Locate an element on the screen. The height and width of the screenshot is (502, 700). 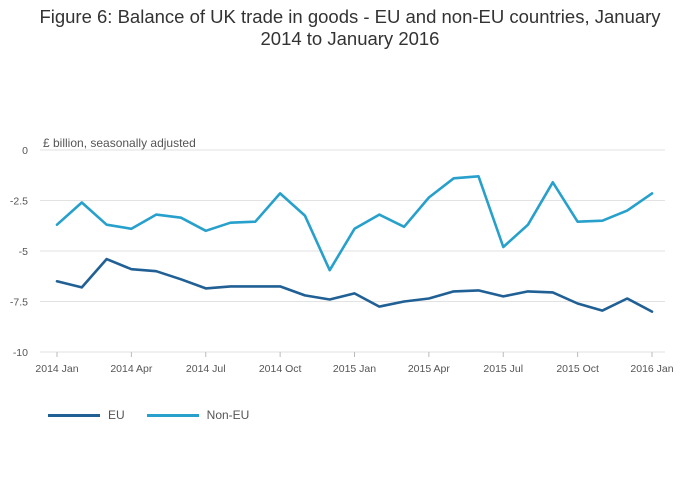
legend-item-non-eu: Non-EU is located at coordinates (198, 415).